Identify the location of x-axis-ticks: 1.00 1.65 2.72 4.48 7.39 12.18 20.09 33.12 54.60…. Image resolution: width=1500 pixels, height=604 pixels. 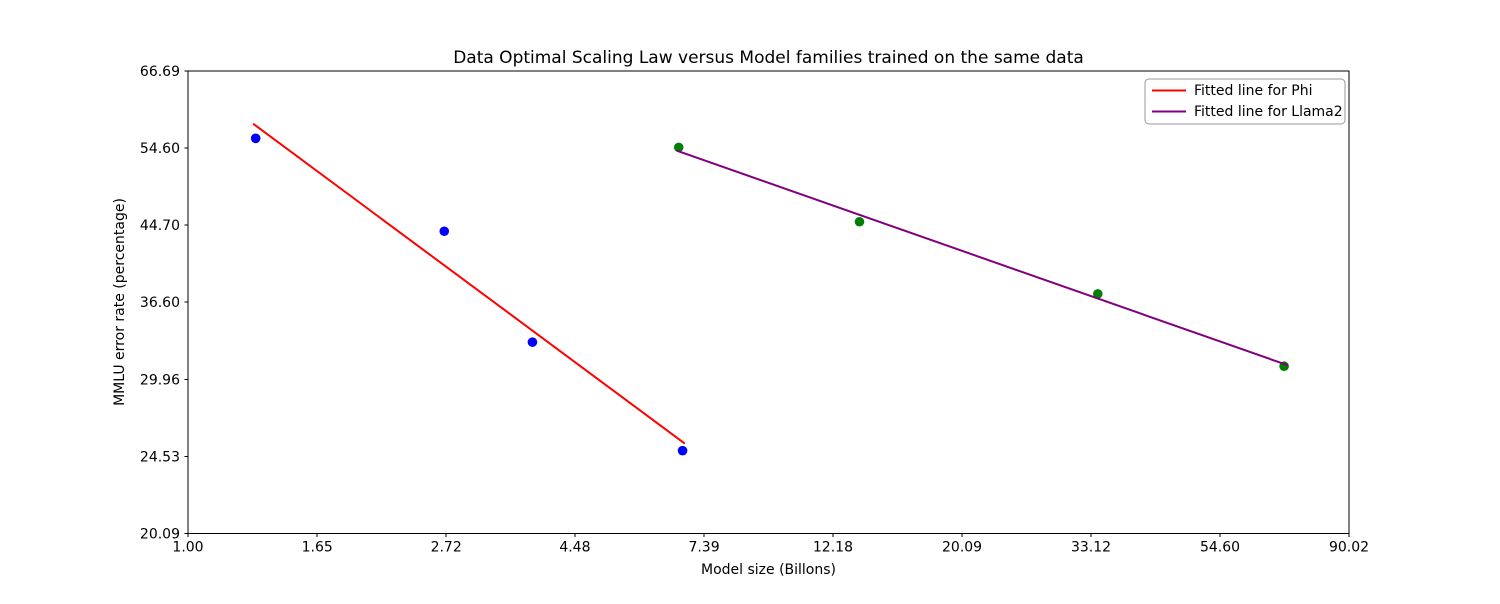
(770, 544).